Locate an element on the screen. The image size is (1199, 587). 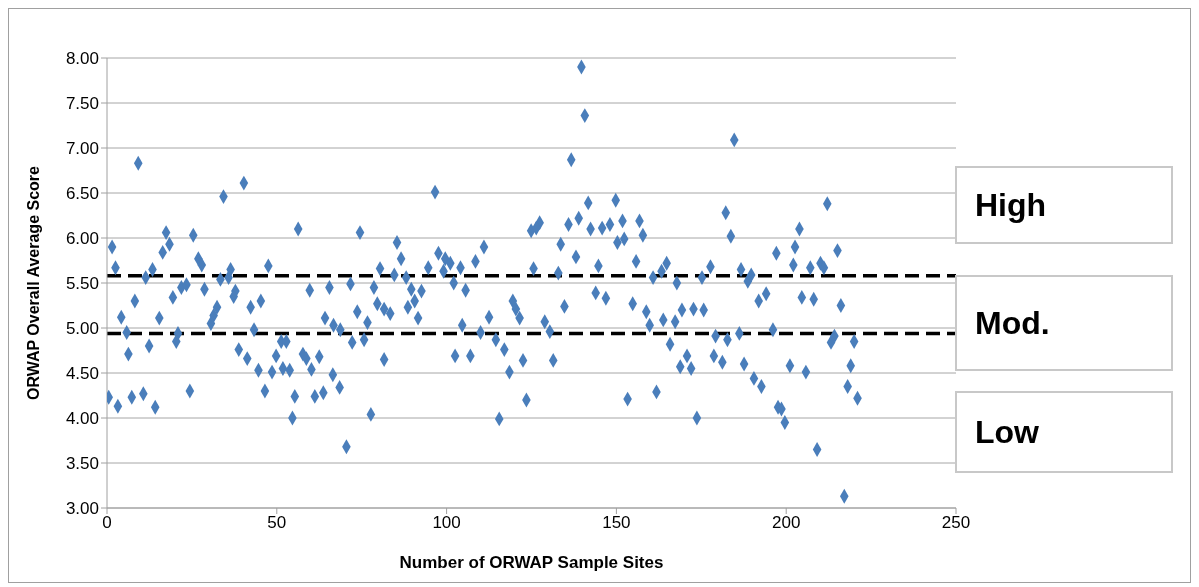
y-tick-label: 4.00 is located at coordinates (82, 419).